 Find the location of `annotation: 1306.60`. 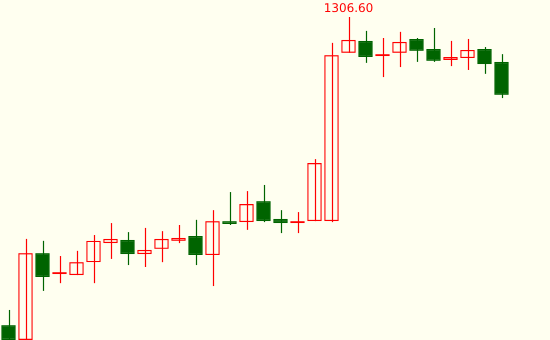

annotation: 1306.60 is located at coordinates (349, 8).